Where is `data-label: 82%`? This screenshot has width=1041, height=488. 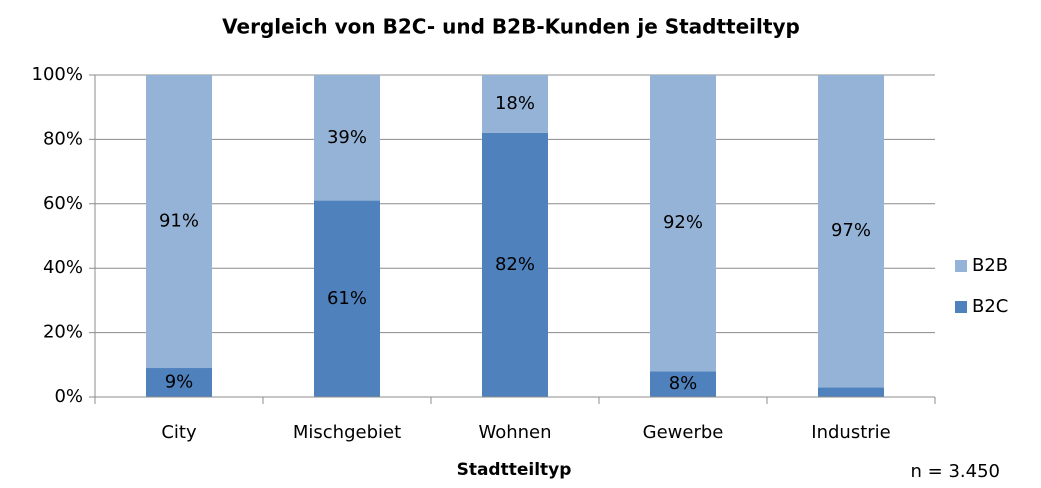
data-label: 82% is located at coordinates (515, 264).